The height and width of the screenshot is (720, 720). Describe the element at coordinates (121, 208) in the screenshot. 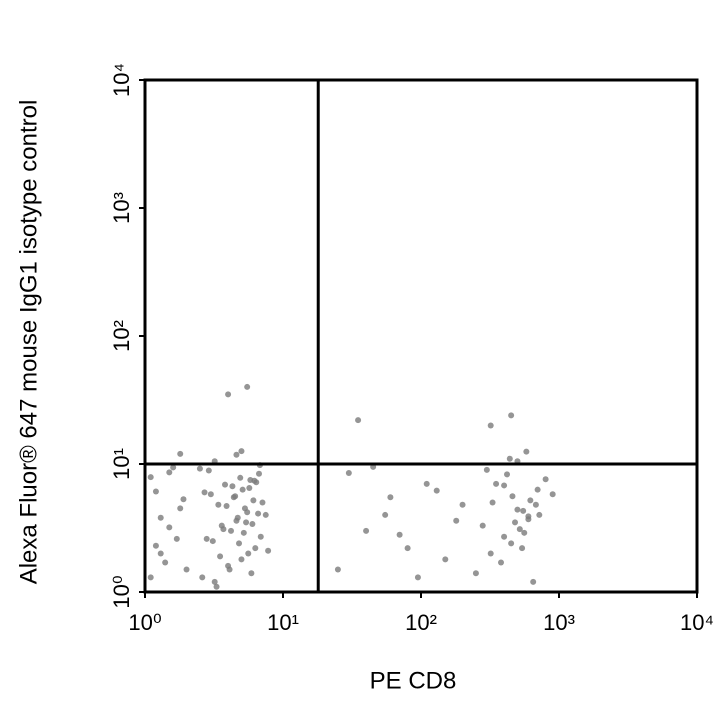

I see `y-tick-label: 10³` at that location.